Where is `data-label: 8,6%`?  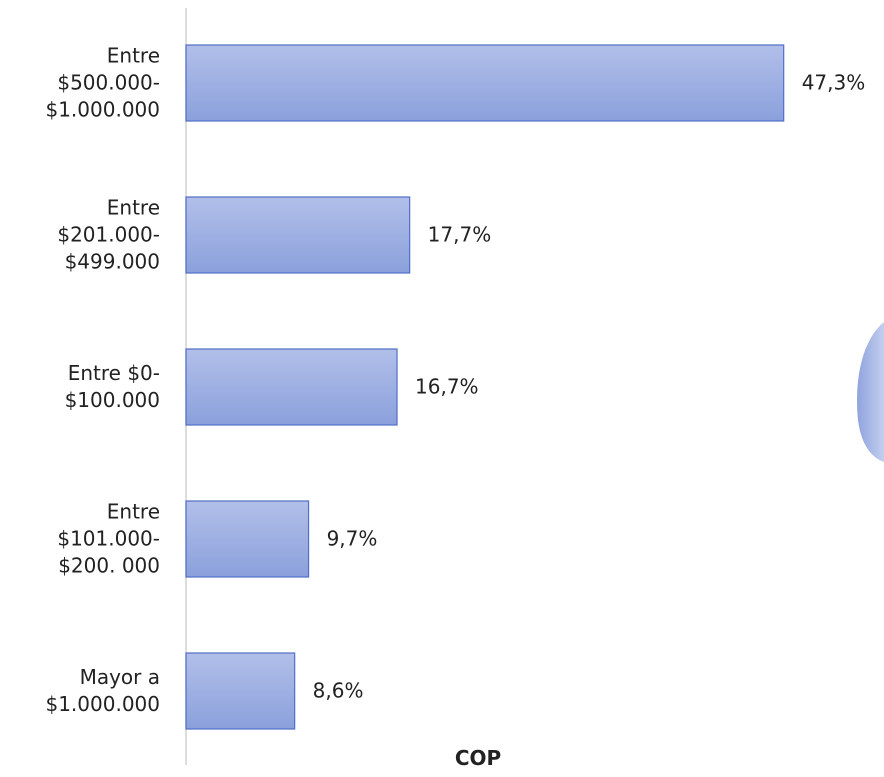
data-label: 8,6% is located at coordinates (338, 690).